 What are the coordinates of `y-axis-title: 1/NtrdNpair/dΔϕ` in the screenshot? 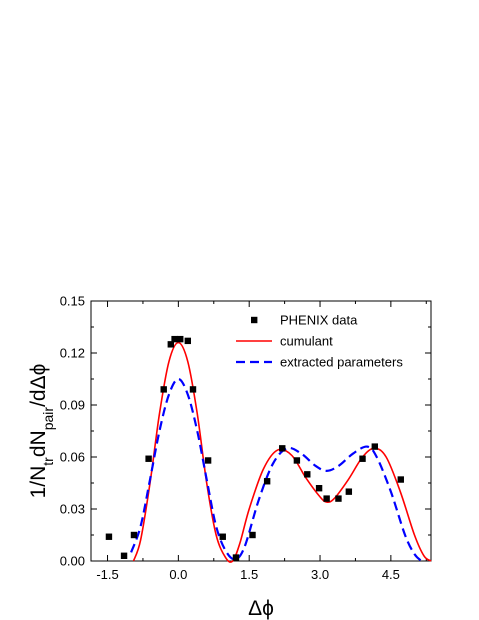 It's located at (41, 431).